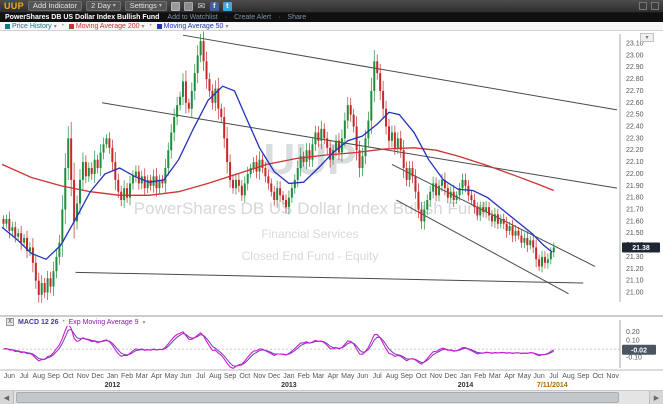 This screenshot has height=404, width=663. Describe the element at coordinates (331, 6) in the screenshot. I see `top-toolbar: UUP Add Indicator 2 Day ▾ Settings ▾ ✉ f t` at that location.